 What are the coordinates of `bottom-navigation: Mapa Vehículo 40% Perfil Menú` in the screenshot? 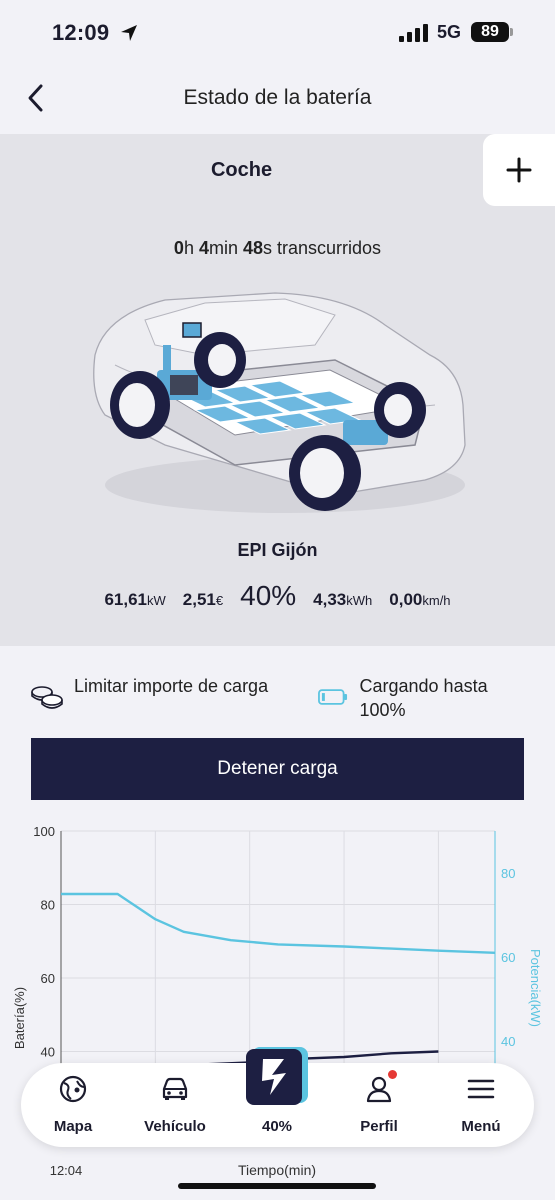 It's located at (277, 1097).